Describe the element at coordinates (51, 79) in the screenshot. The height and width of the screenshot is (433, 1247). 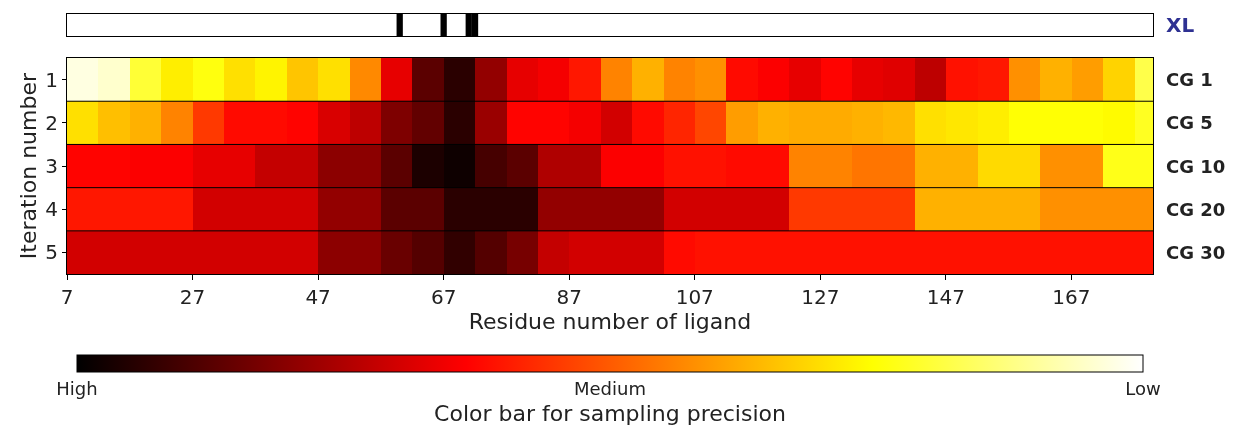
I see `y-tick-label: 1` at that location.